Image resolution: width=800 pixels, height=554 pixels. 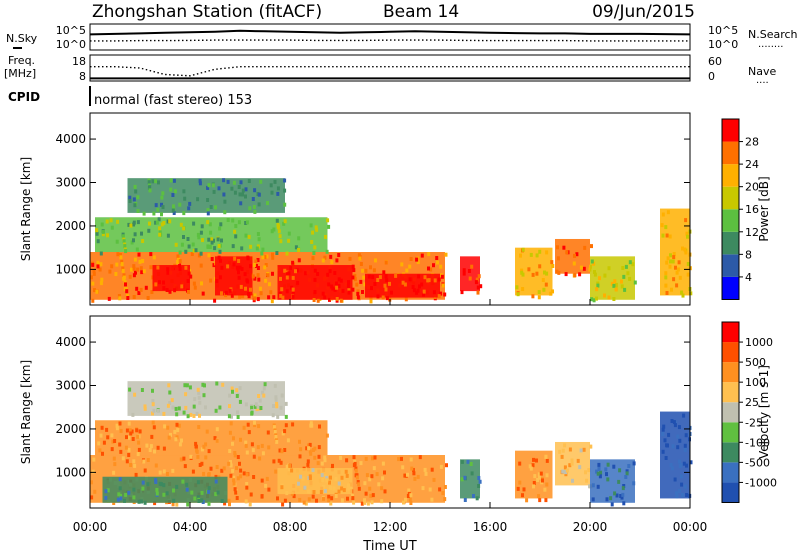 What do you see at coordinates (752, 187) in the screenshot?
I see `power-colorbar-tick-label: 20` at bounding box center [752, 187].